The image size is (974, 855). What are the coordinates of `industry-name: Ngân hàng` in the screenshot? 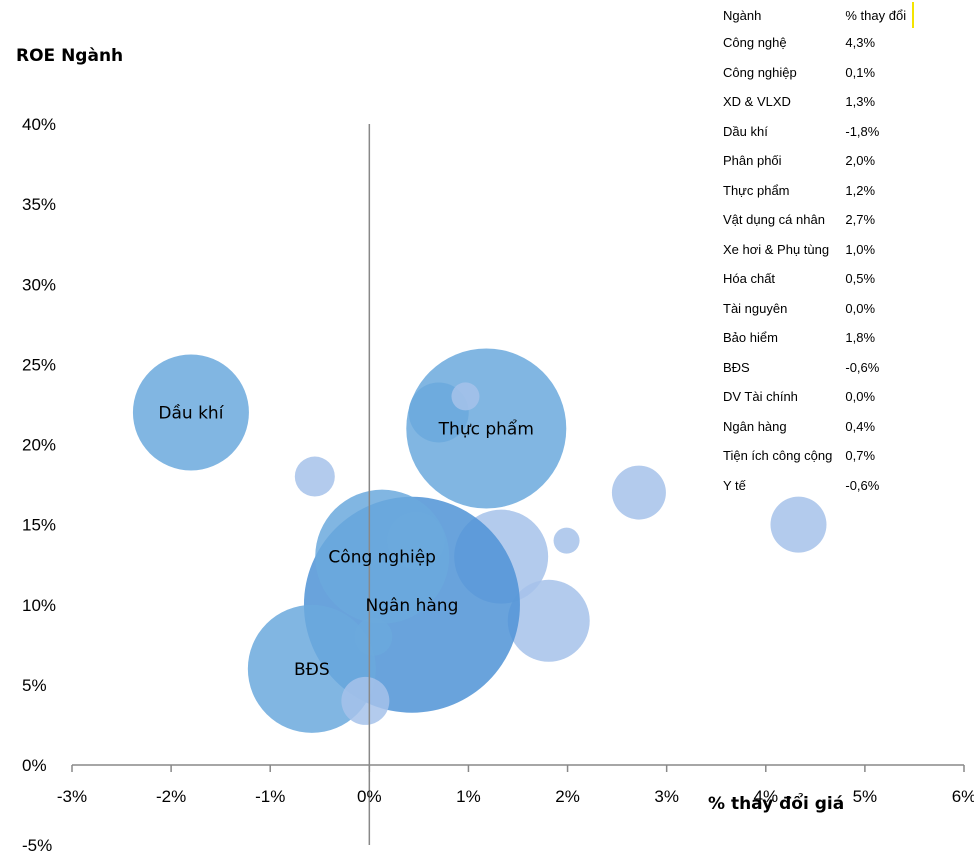 It's located at (755, 426).